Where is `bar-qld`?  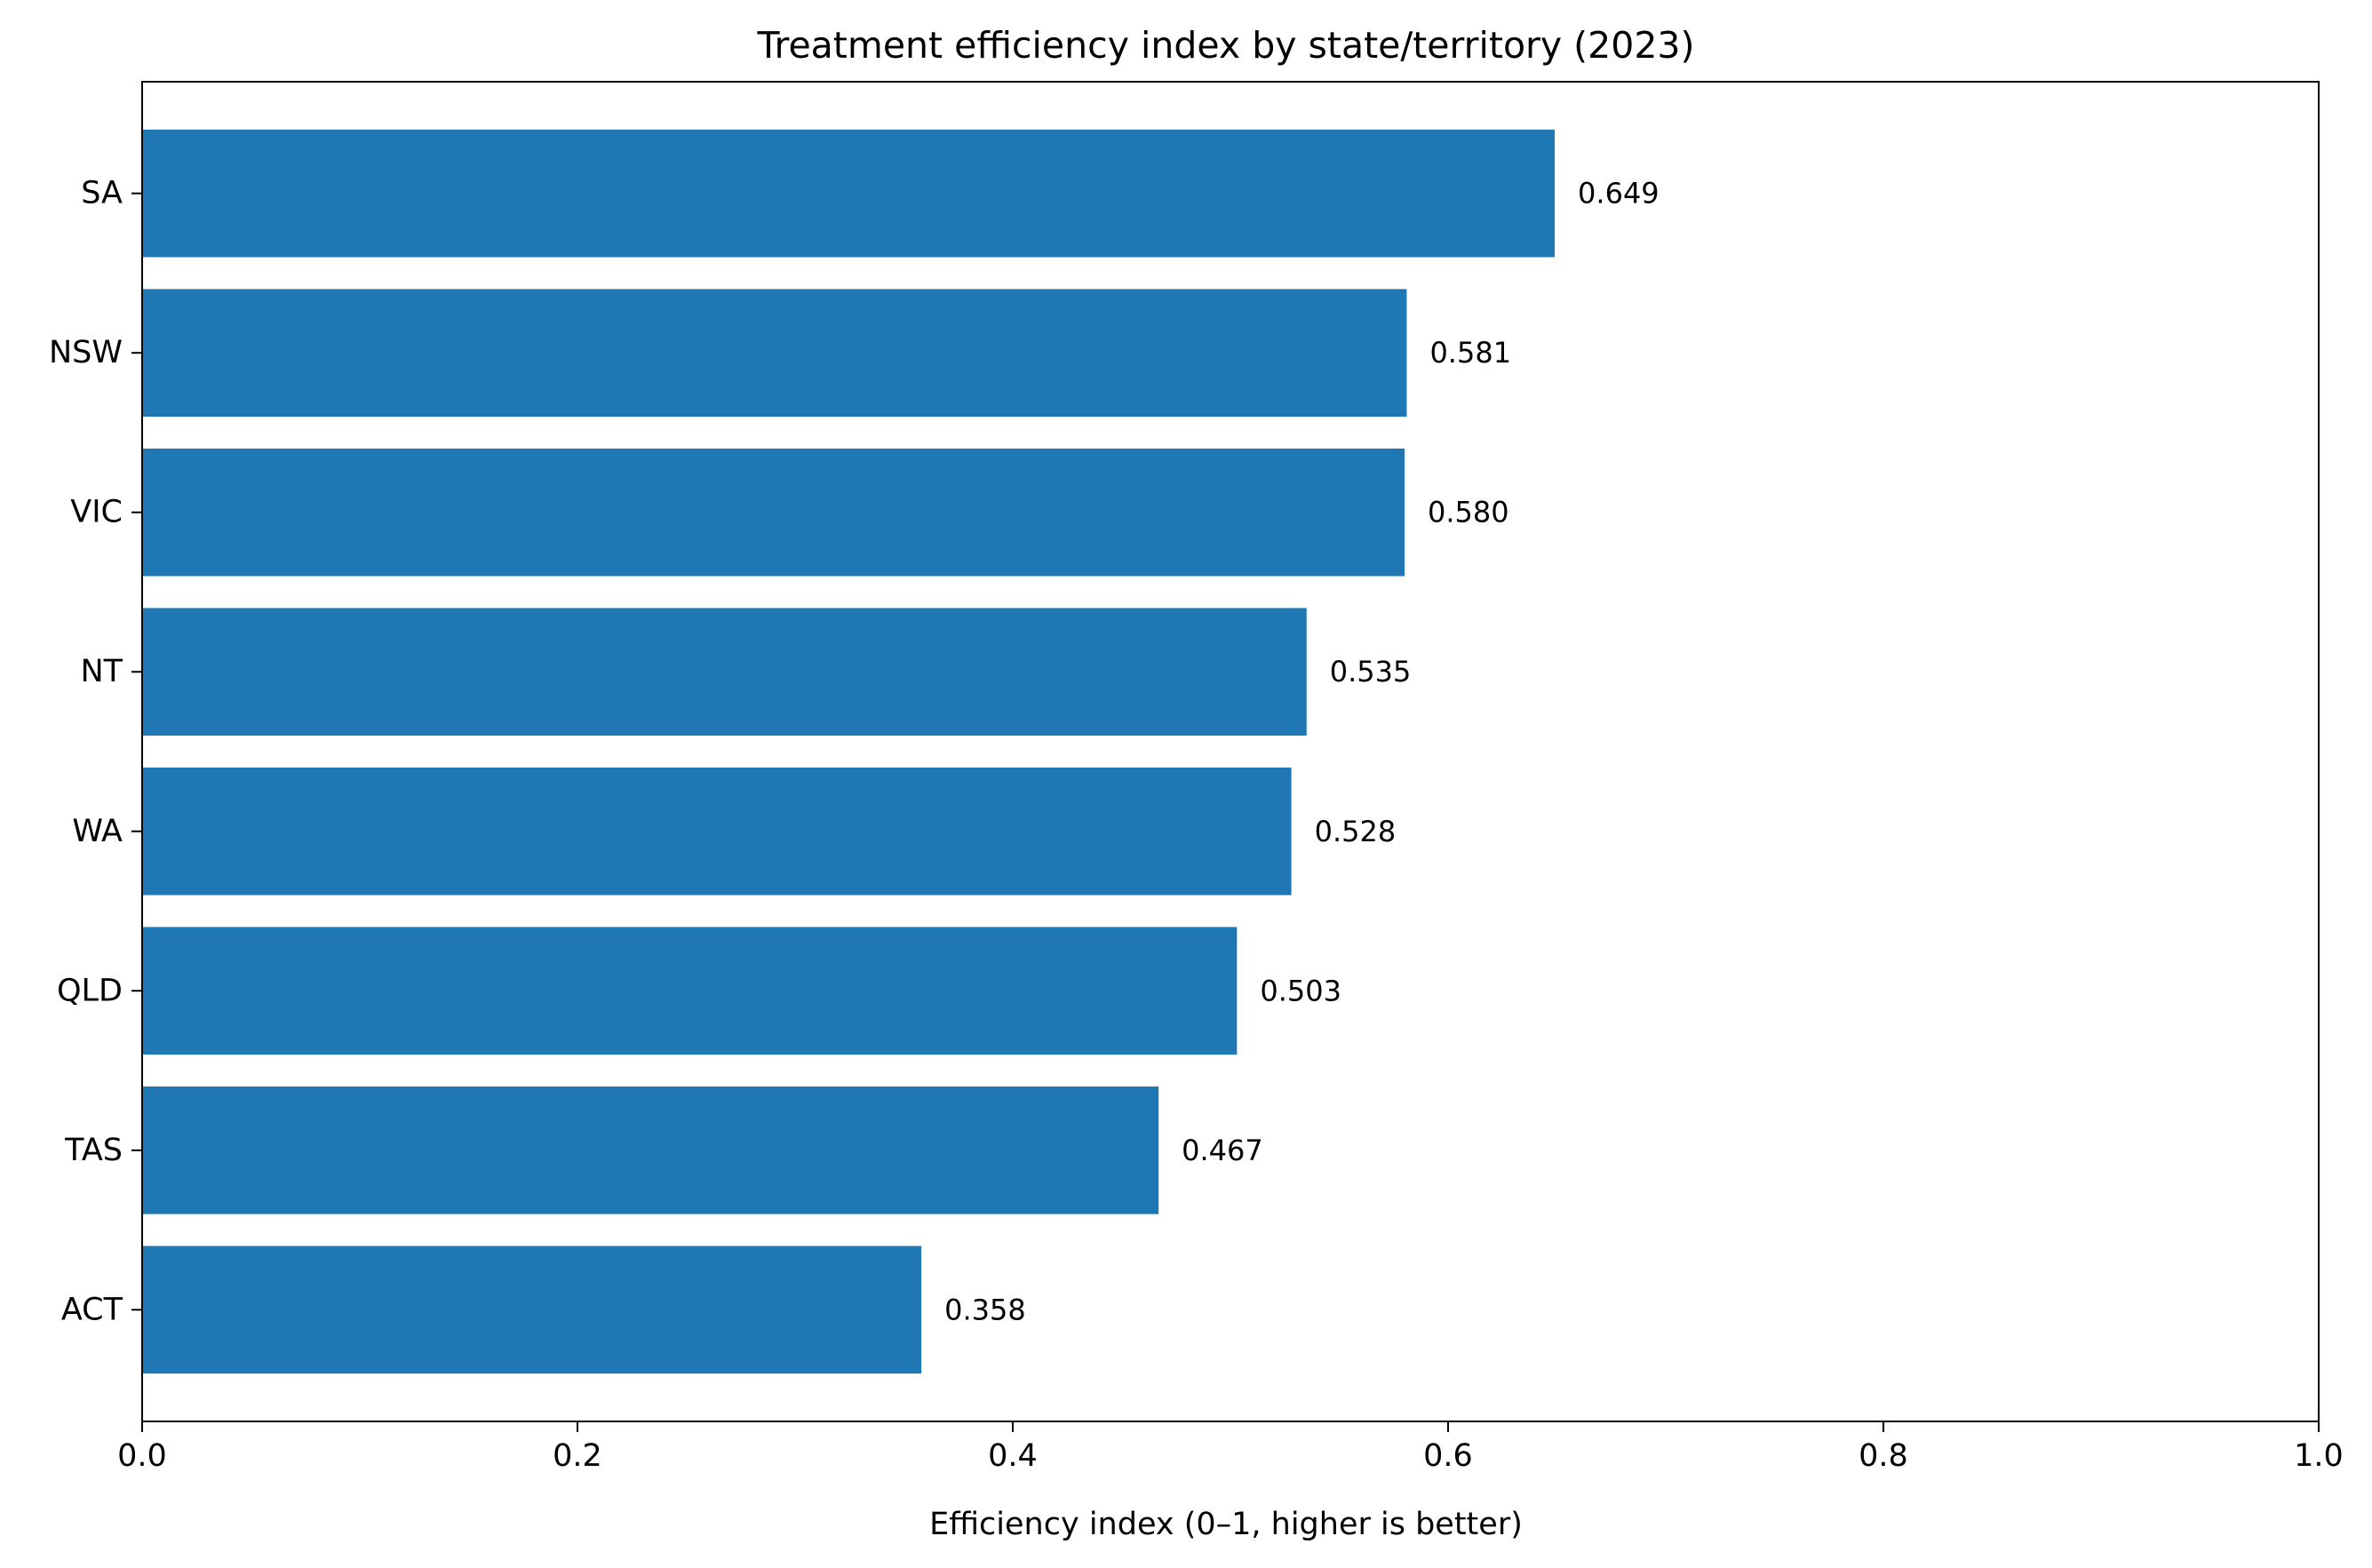
bar-qld is located at coordinates (690, 991).